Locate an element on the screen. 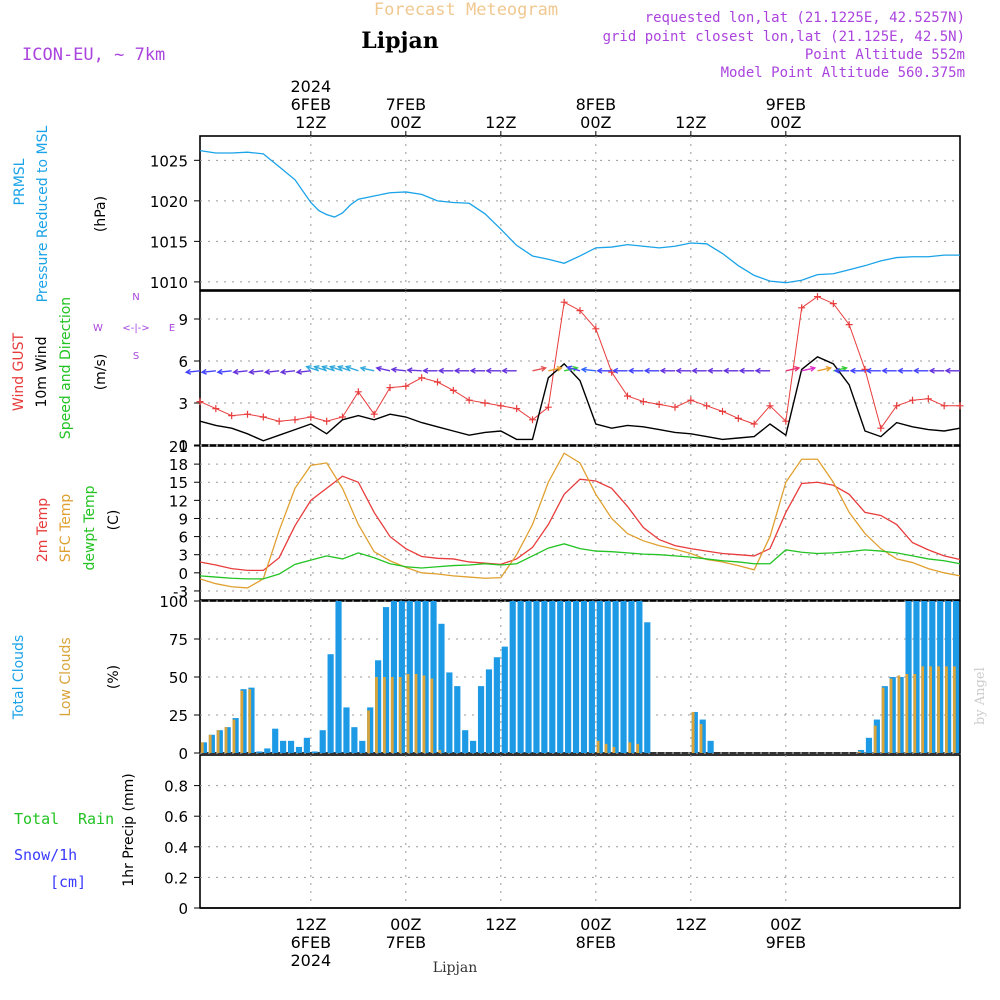  precip-label-rain: Rain is located at coordinates (96, 819).